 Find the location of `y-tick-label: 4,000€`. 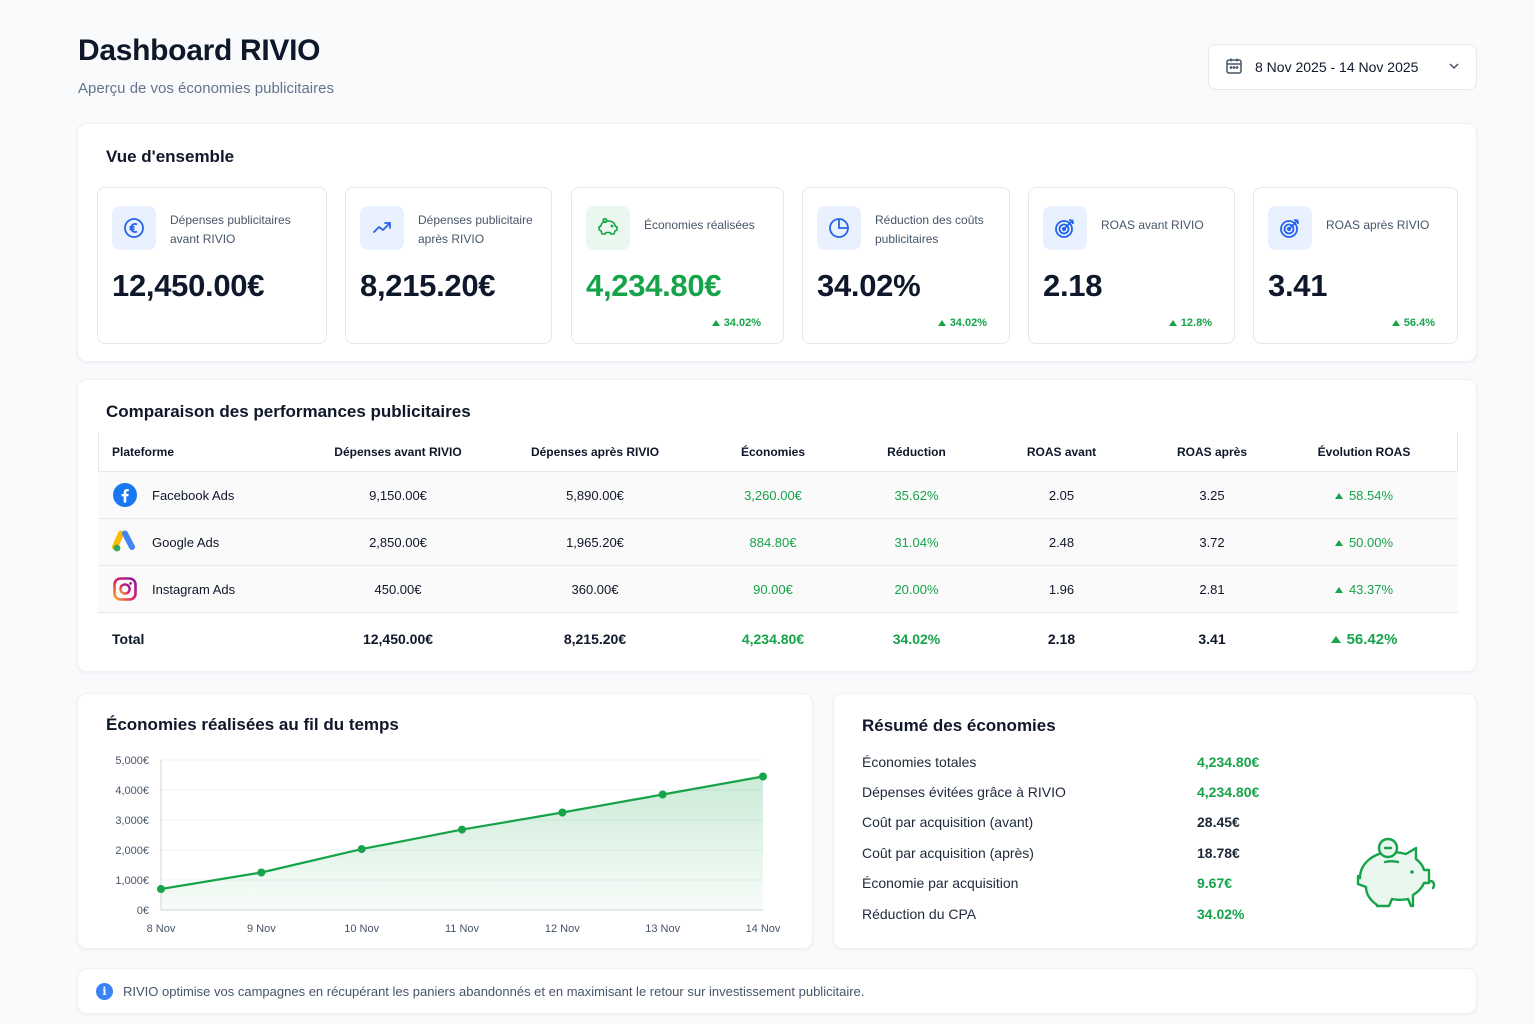

y-tick-label: 4,000€ is located at coordinates (132, 791).